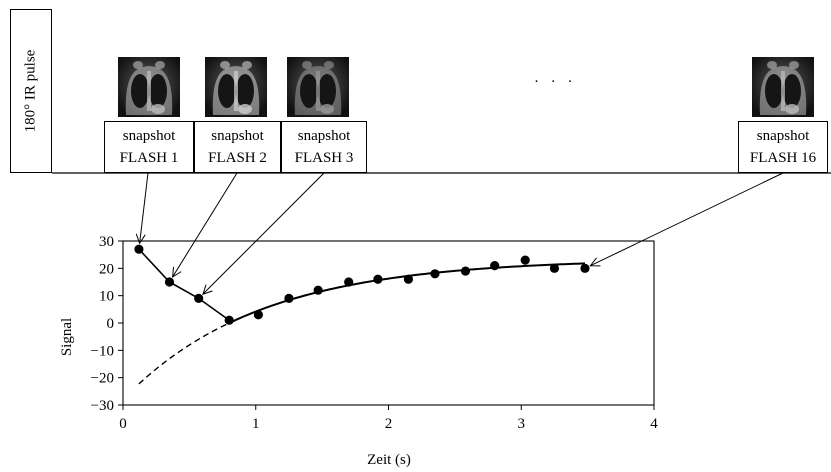  What do you see at coordinates (149, 147) in the screenshot?
I see `snapshot-box-flash-1: snapshot FLASH 1` at bounding box center [149, 147].